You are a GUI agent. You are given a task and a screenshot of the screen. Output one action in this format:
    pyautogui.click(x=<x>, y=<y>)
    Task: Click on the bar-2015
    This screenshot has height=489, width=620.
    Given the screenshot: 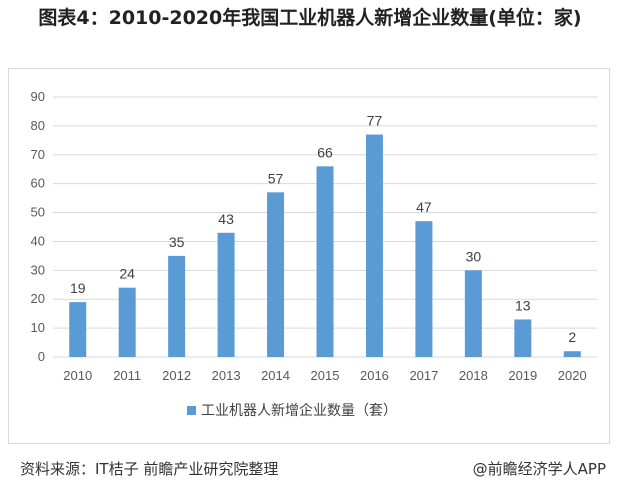 What is the action you would take?
    pyautogui.click(x=325, y=261)
    